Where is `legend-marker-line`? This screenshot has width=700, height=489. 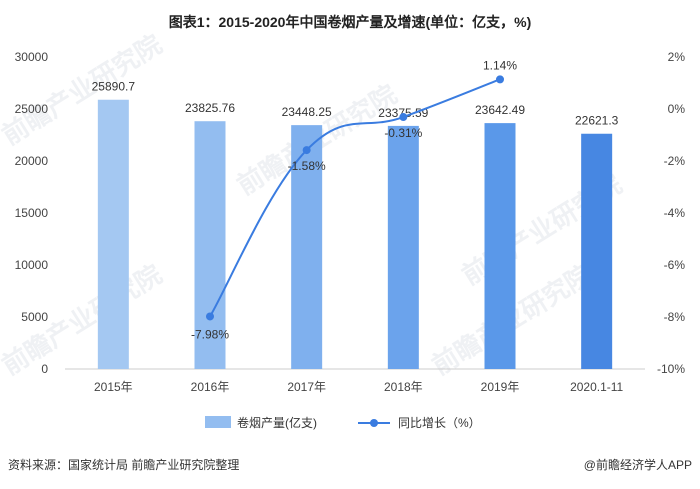 legend-marker-line is located at coordinates (374, 423).